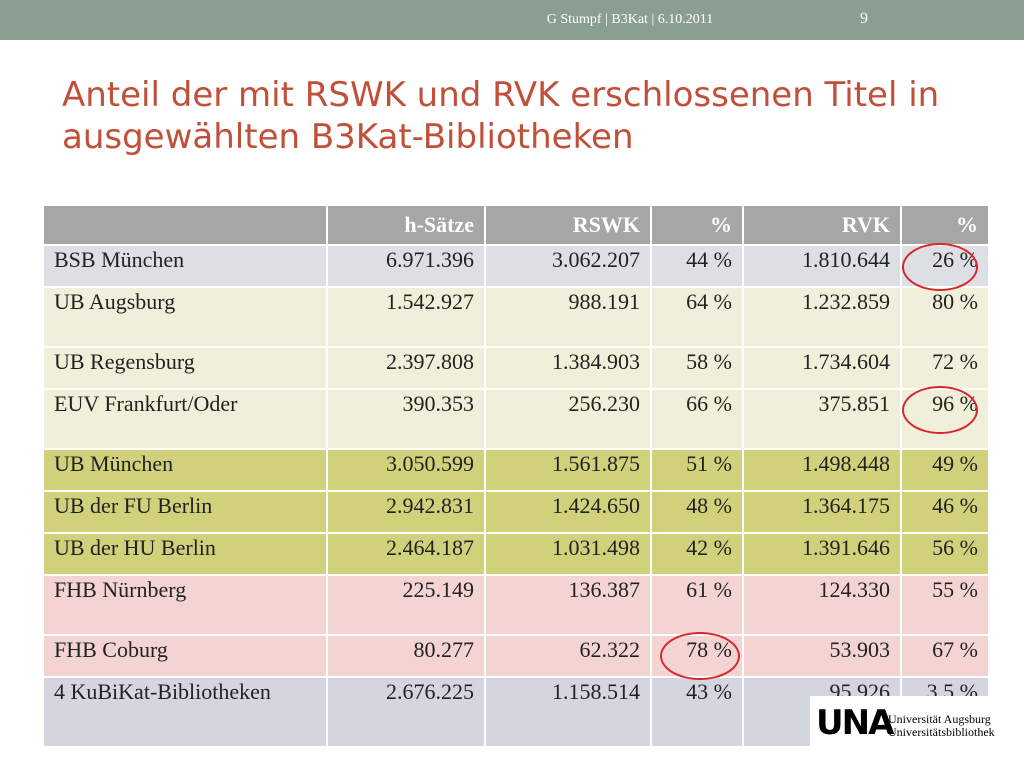  What do you see at coordinates (185, 419) in the screenshot?
I see `cell-library: EUV Frankfurt/Oder` at bounding box center [185, 419].